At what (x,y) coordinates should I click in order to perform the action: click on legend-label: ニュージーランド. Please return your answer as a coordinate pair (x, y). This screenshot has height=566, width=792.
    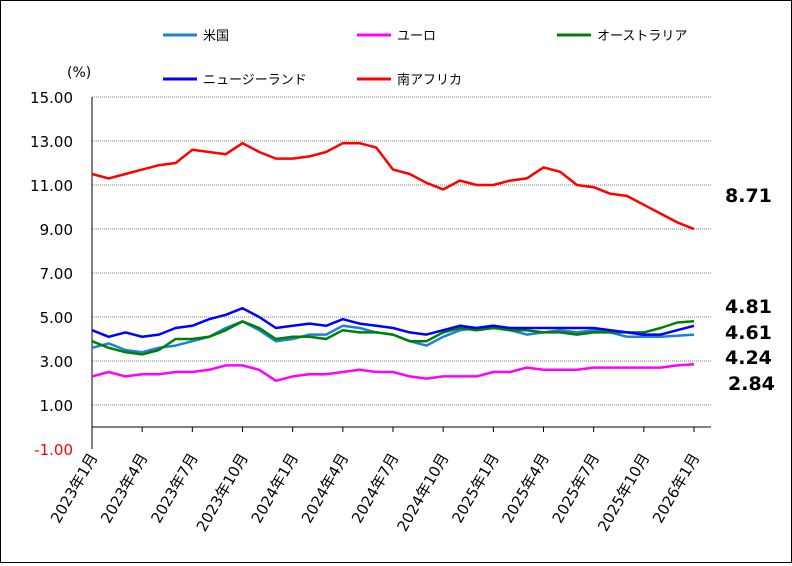
    Looking at the image, I should click on (255, 80).